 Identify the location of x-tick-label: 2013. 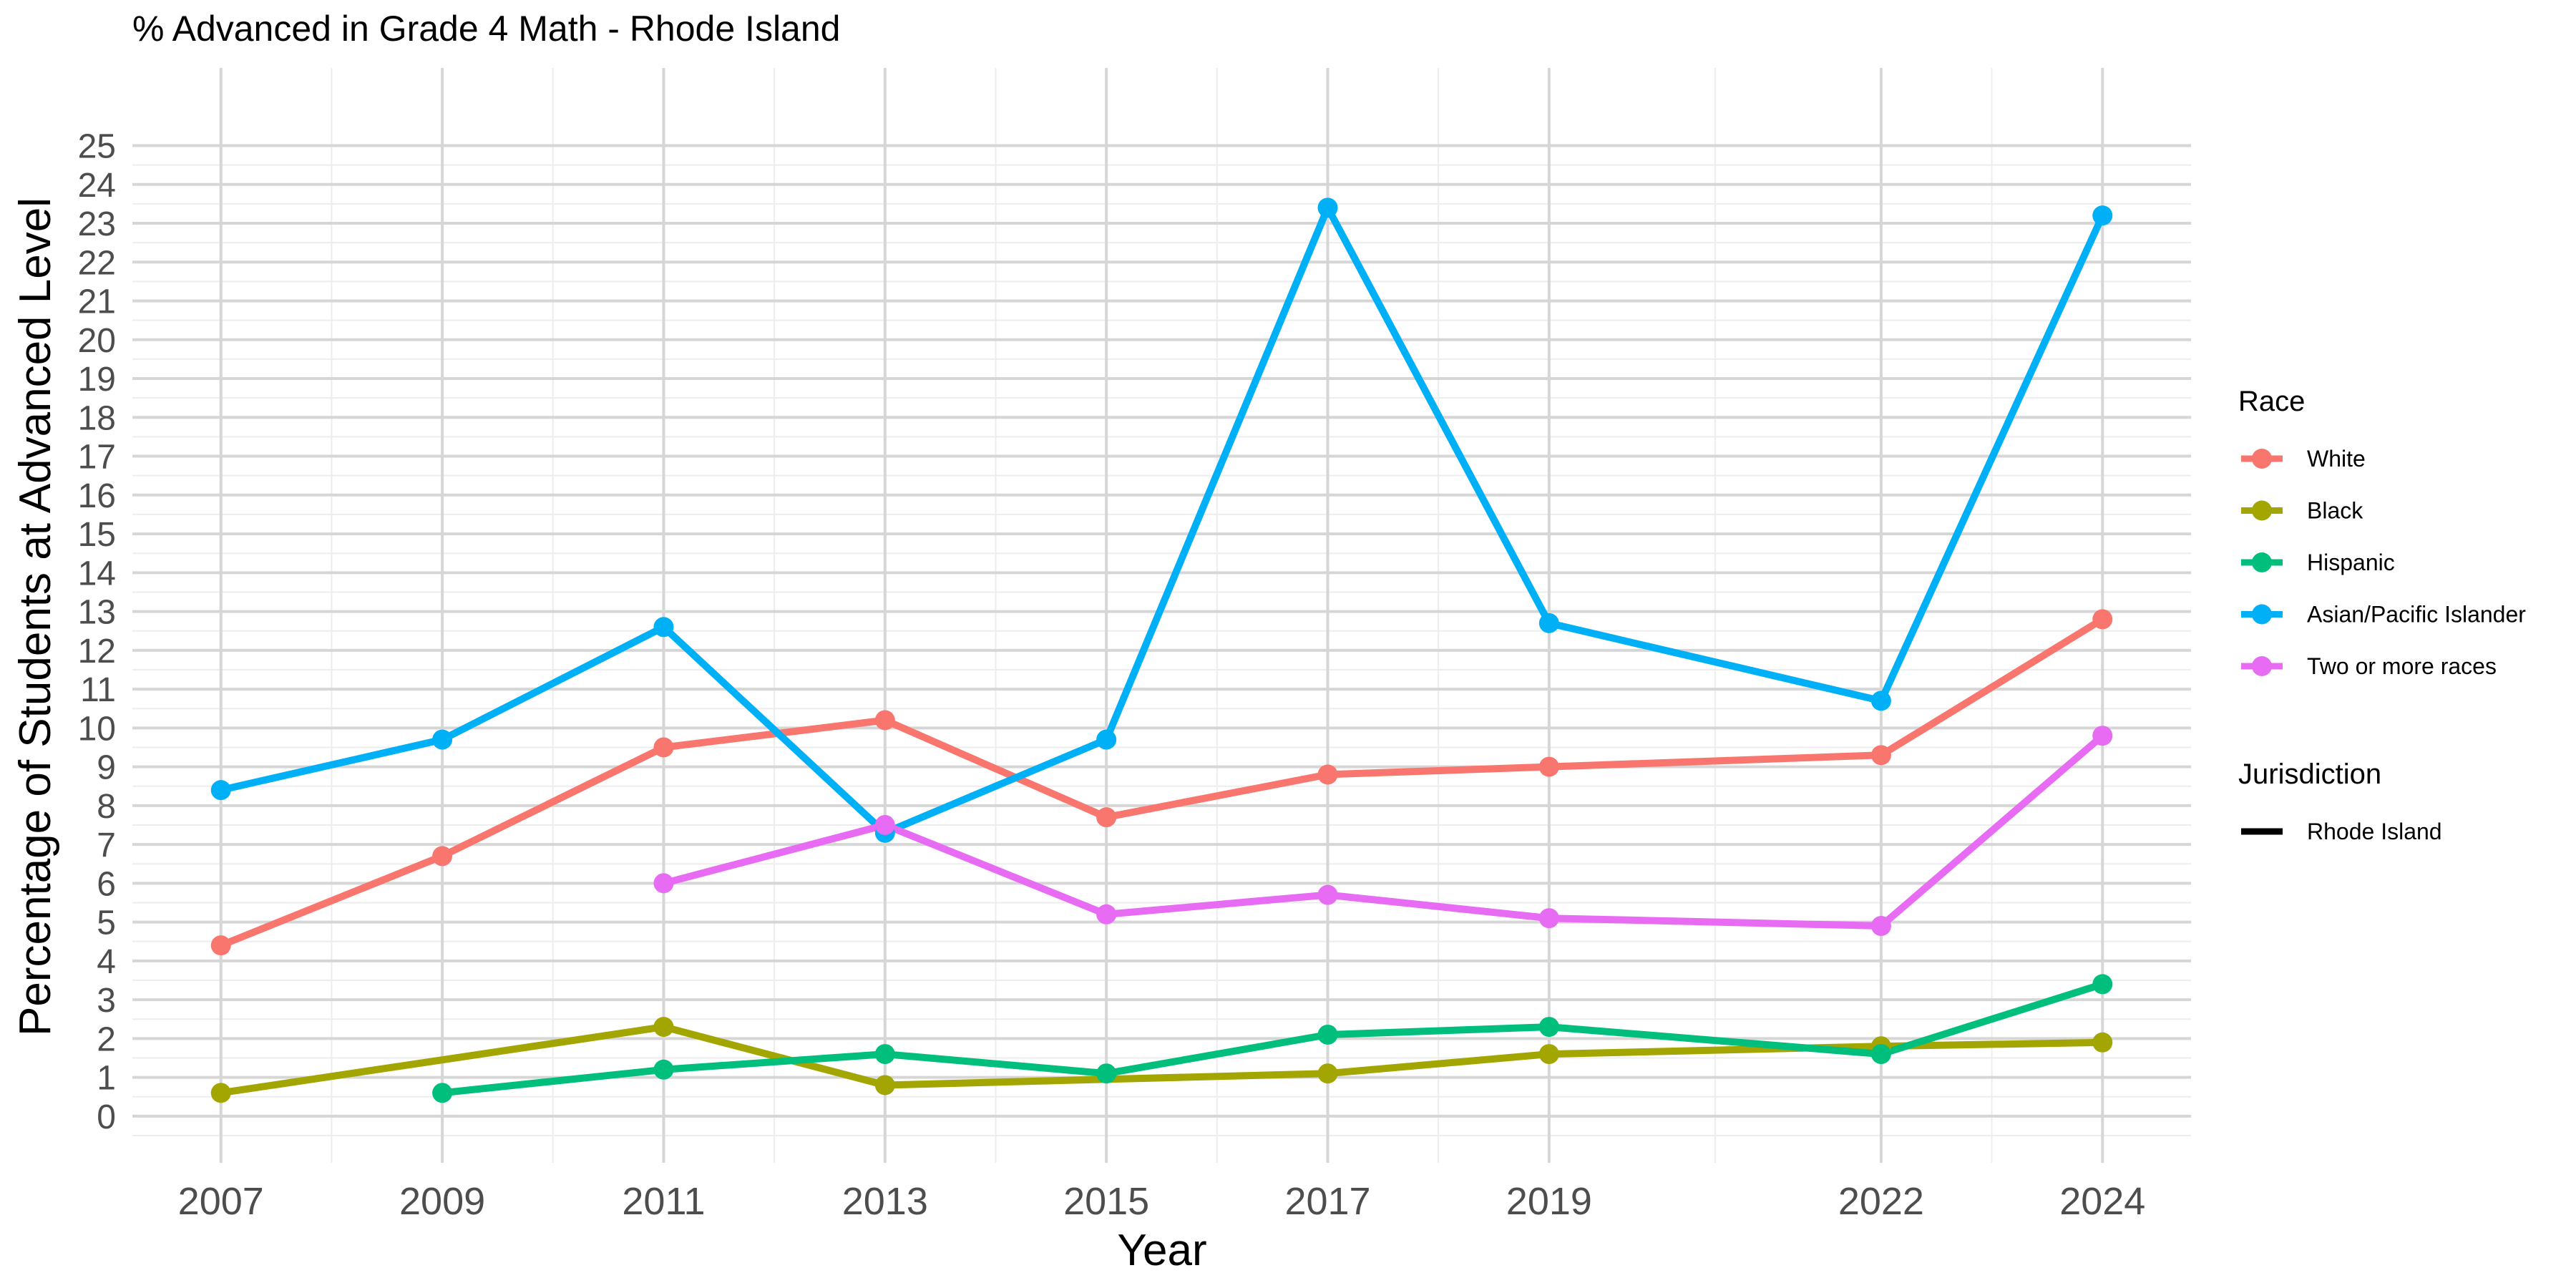
(885, 1201).